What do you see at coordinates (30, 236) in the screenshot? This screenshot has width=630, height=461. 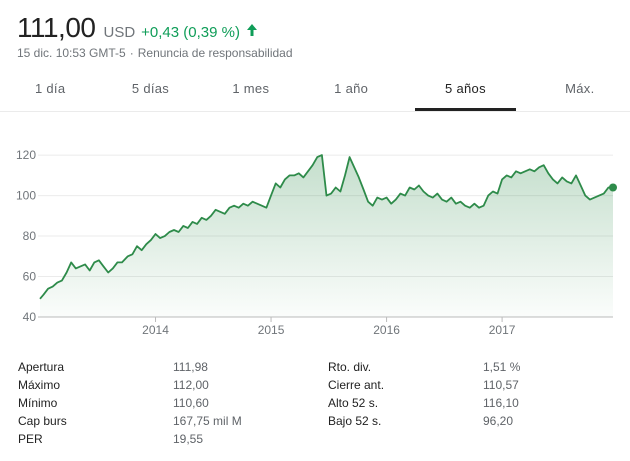 I see `y-tick-label: 80` at bounding box center [30, 236].